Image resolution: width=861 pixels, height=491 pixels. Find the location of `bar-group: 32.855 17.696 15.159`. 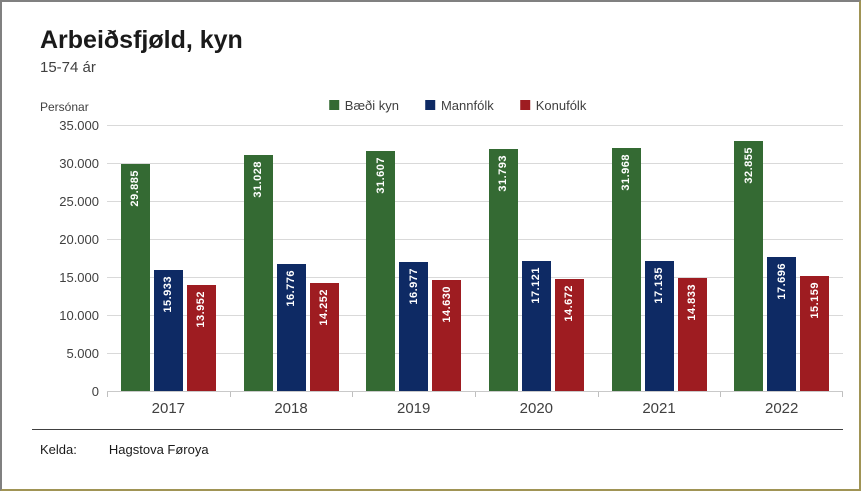

bar-group: 32.855 17.696 15.159 is located at coordinates (781, 258).